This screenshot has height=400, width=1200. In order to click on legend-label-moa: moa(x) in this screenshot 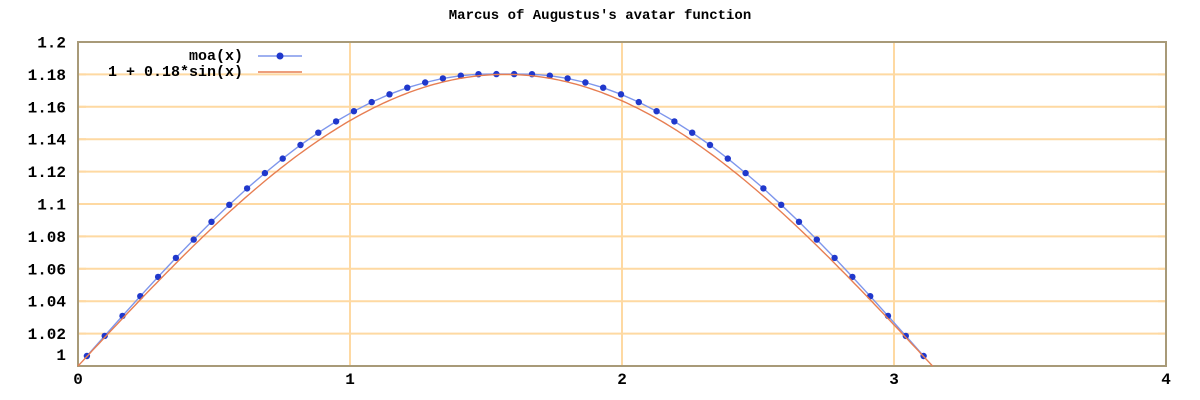, I will do `click(215, 56)`.